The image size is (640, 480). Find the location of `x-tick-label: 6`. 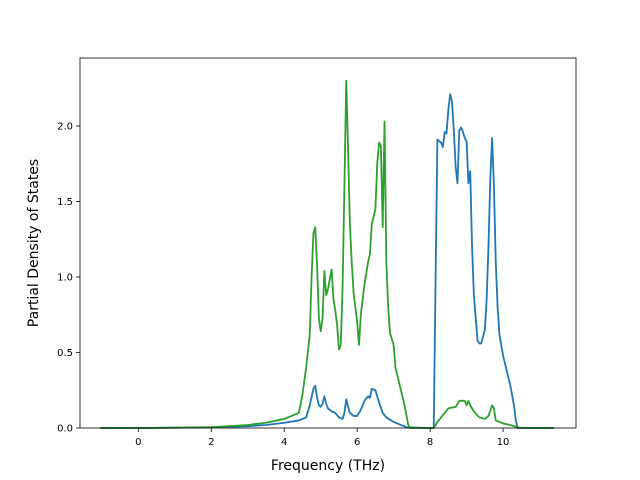

x-tick-label: 6 is located at coordinates (357, 442).